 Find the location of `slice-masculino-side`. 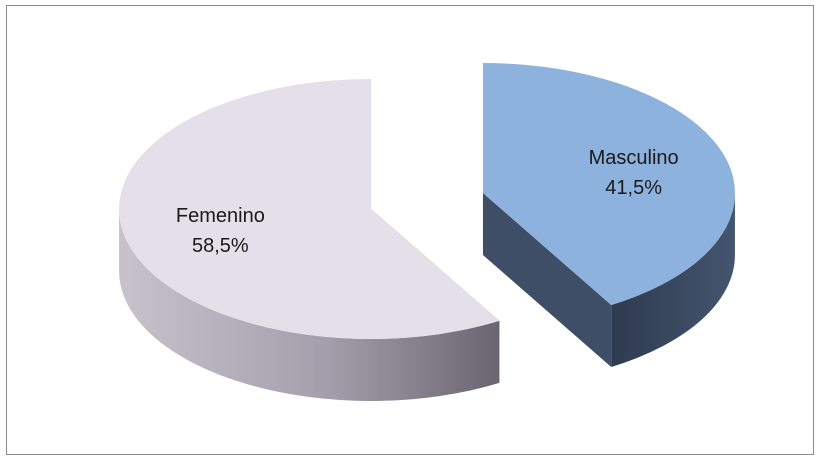

slice-masculino-side is located at coordinates (673, 280).